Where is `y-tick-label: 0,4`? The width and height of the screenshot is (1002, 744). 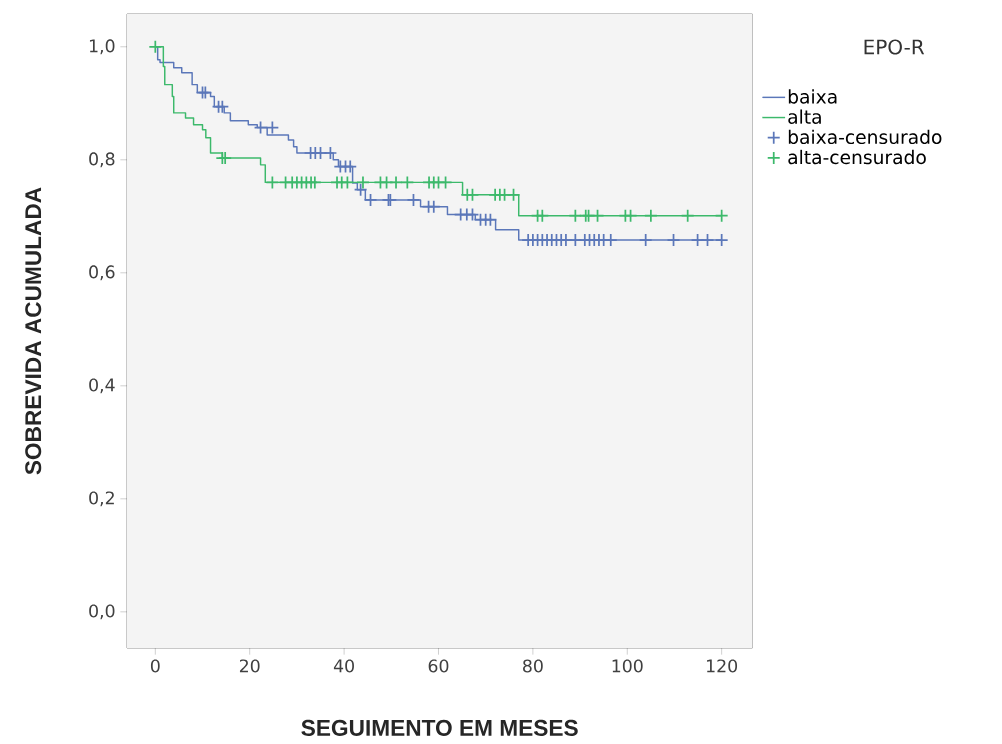 y-tick-label: 0,4 is located at coordinates (102, 386).